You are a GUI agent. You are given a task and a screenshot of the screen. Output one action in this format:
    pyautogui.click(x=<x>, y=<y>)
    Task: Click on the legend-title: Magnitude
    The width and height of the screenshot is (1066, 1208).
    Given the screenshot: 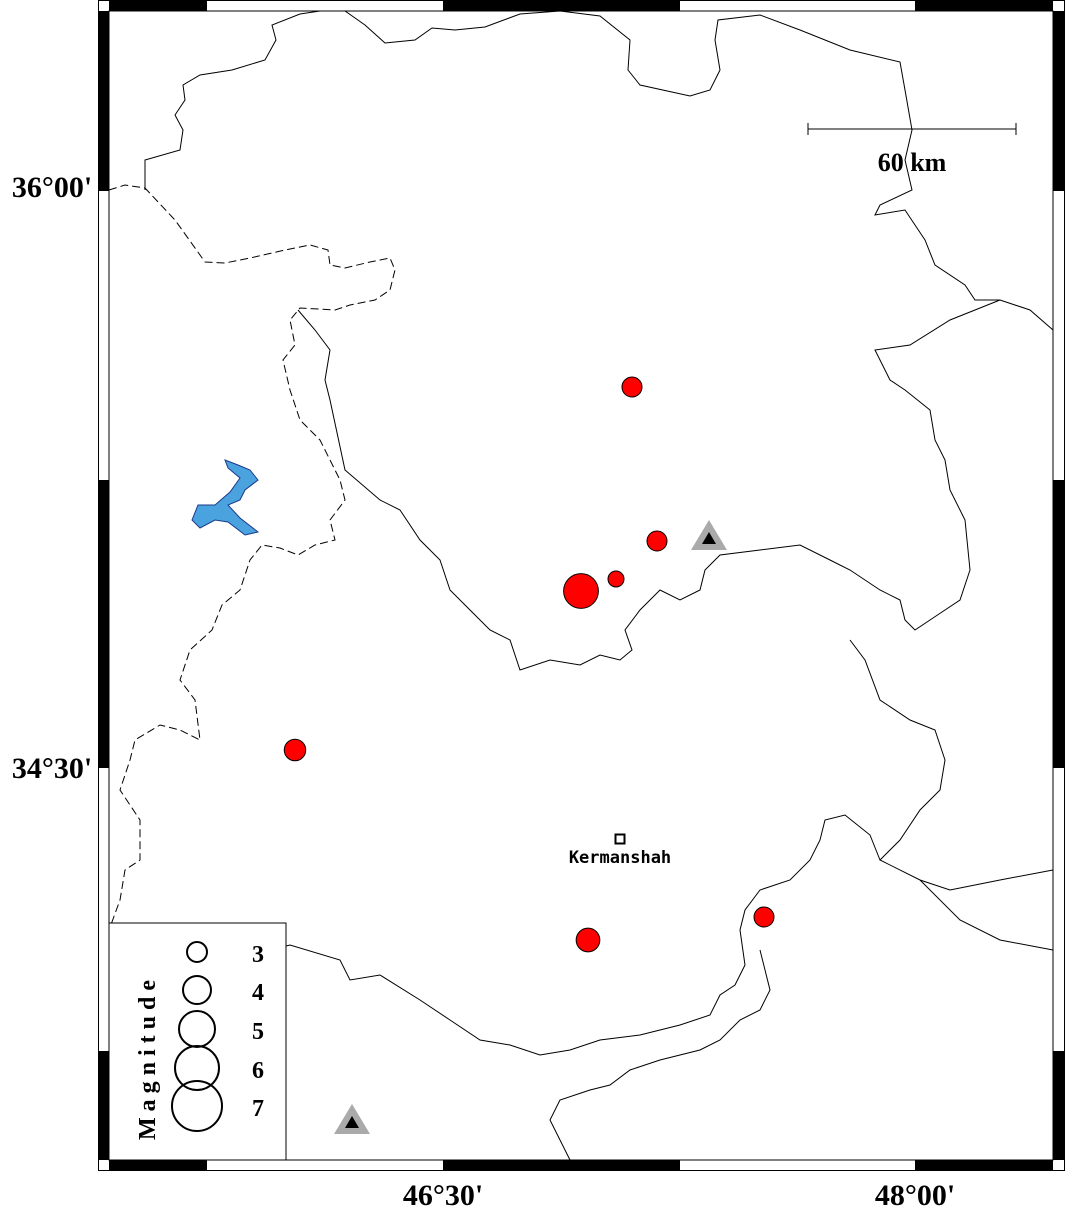 What is the action you would take?
    pyautogui.click(x=148, y=1057)
    